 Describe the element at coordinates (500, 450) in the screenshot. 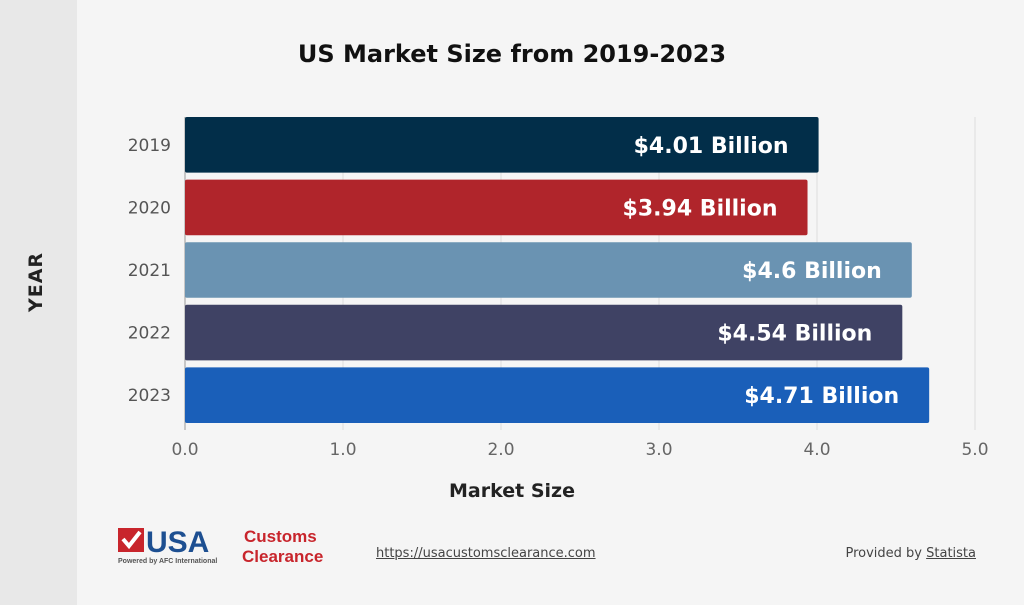

I see `x-tick-label: 2.0` at that location.